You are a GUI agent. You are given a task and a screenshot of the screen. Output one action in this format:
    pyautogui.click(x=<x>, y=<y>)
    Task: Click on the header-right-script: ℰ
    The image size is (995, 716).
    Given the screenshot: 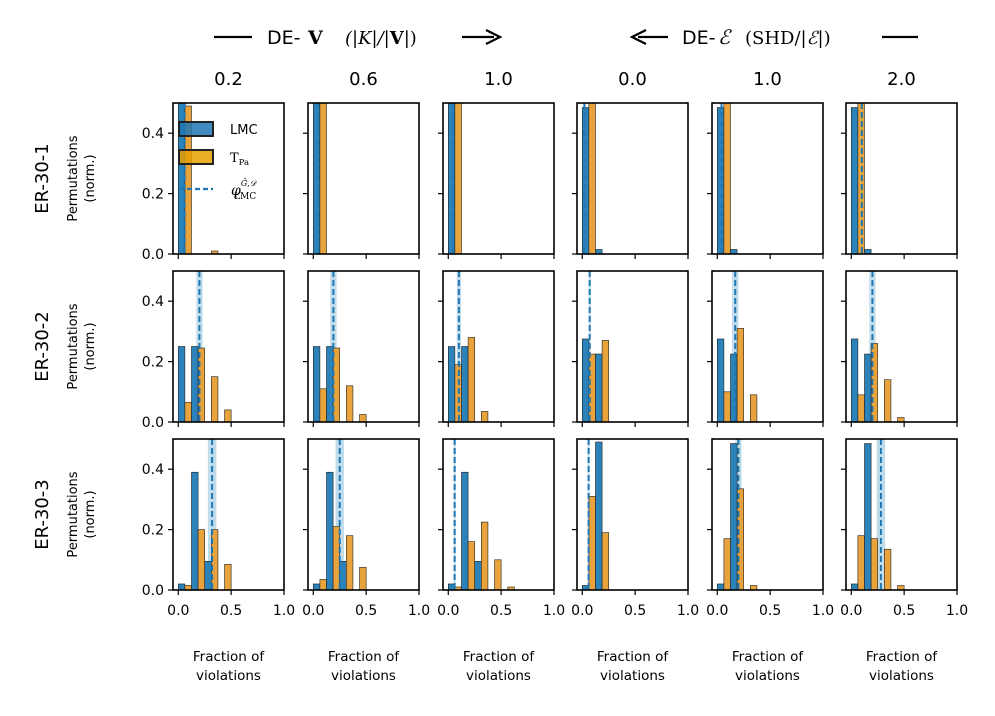 What is the action you would take?
    pyautogui.click(x=725, y=37)
    